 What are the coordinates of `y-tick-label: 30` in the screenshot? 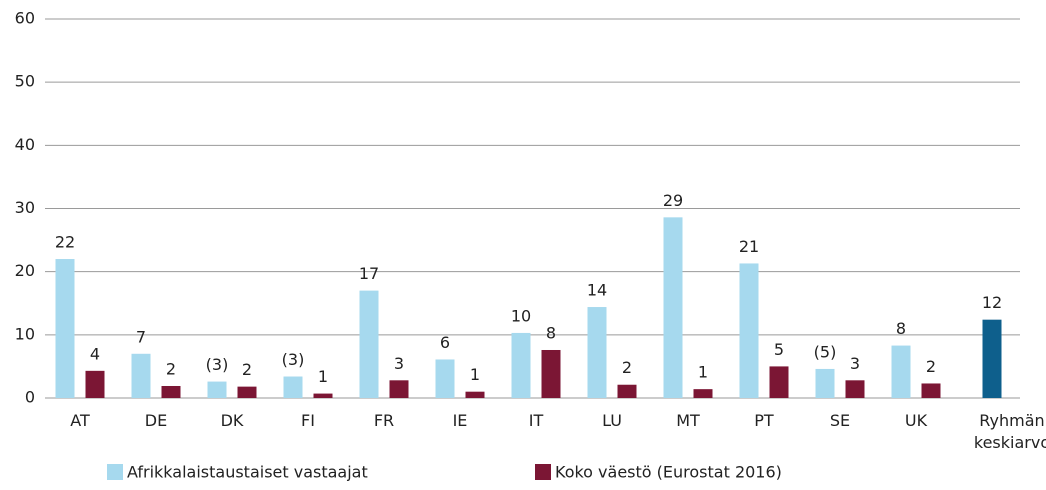 It's located at (25, 207).